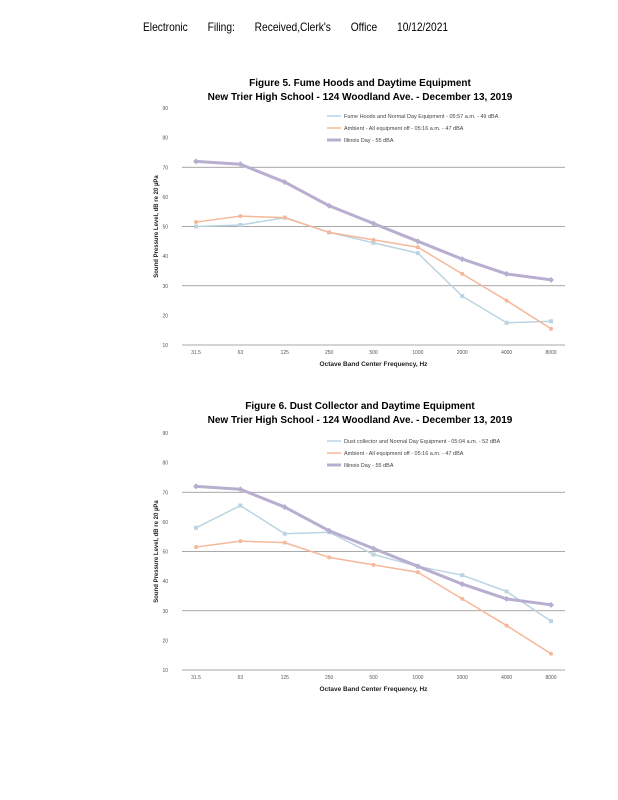  What do you see at coordinates (506, 353) in the screenshot?
I see `chart1-xtick-label: 4000` at bounding box center [506, 353].